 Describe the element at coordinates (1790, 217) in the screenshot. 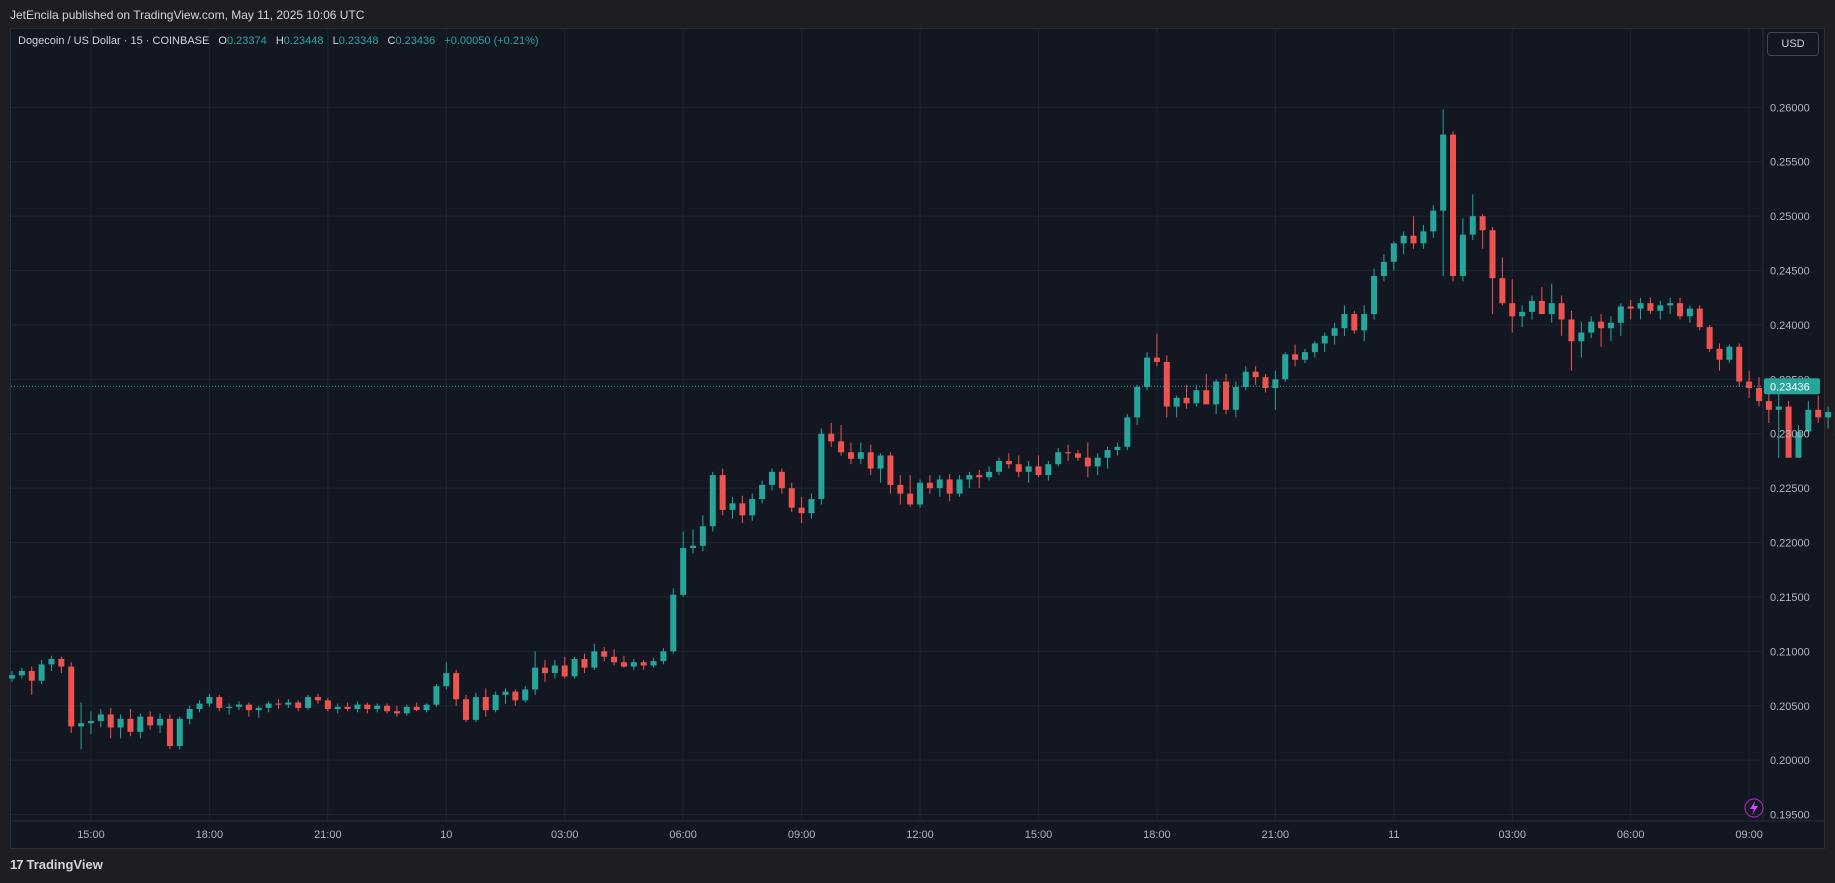

I see `price-tick-label: 0.25000` at that location.